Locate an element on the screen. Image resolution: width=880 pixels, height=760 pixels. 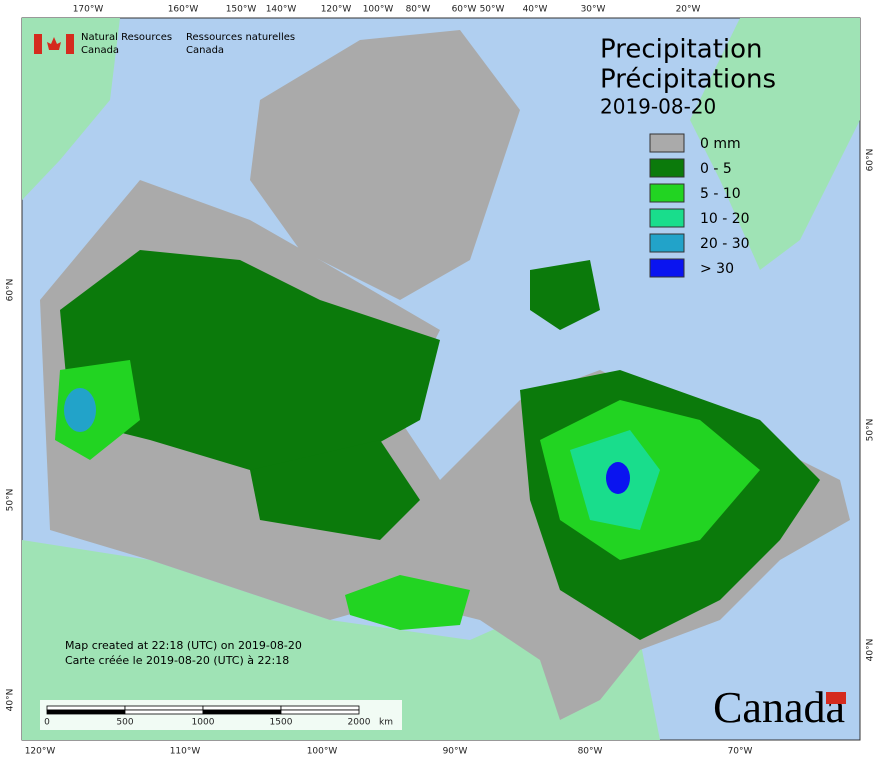
legend-label: 10 - 20 is located at coordinates (725, 219).